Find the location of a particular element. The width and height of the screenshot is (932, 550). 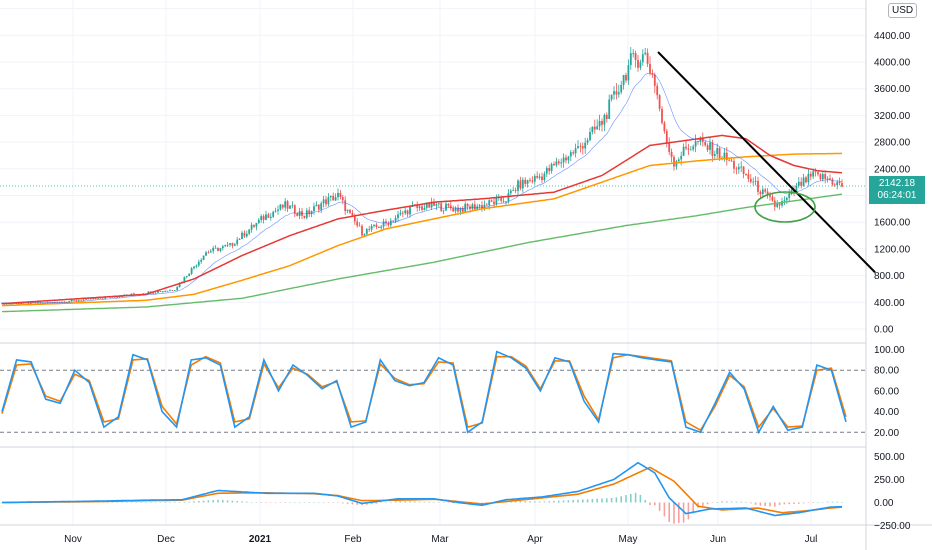

currency-badge: USD is located at coordinates (903, 10).